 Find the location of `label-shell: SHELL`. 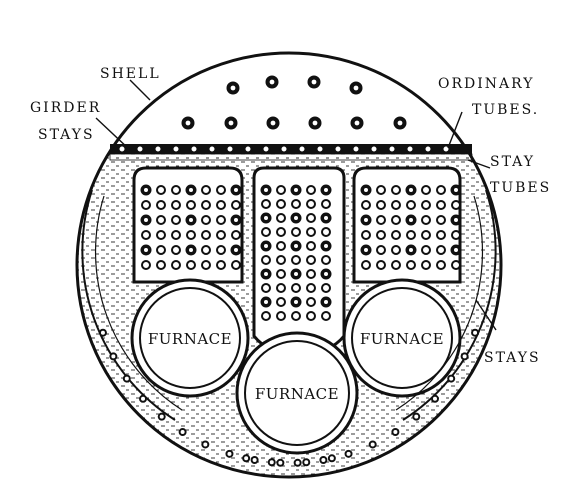

label-shell: SHELL is located at coordinates (130, 74).